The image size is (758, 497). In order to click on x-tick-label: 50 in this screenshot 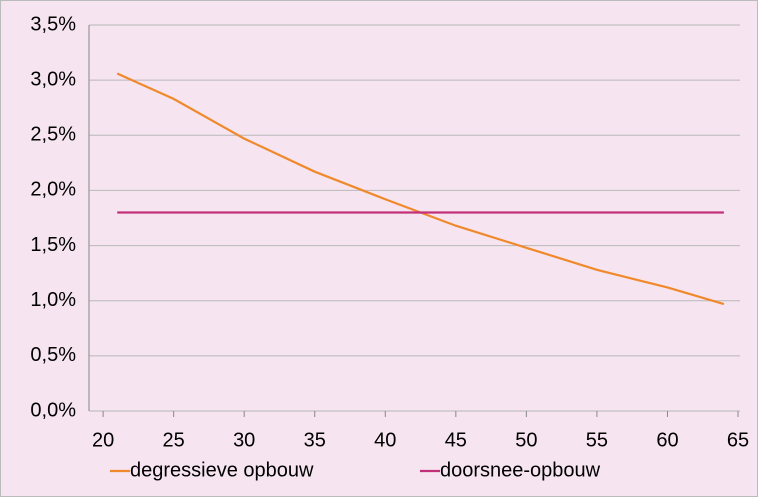, I will do `click(526, 440)`.